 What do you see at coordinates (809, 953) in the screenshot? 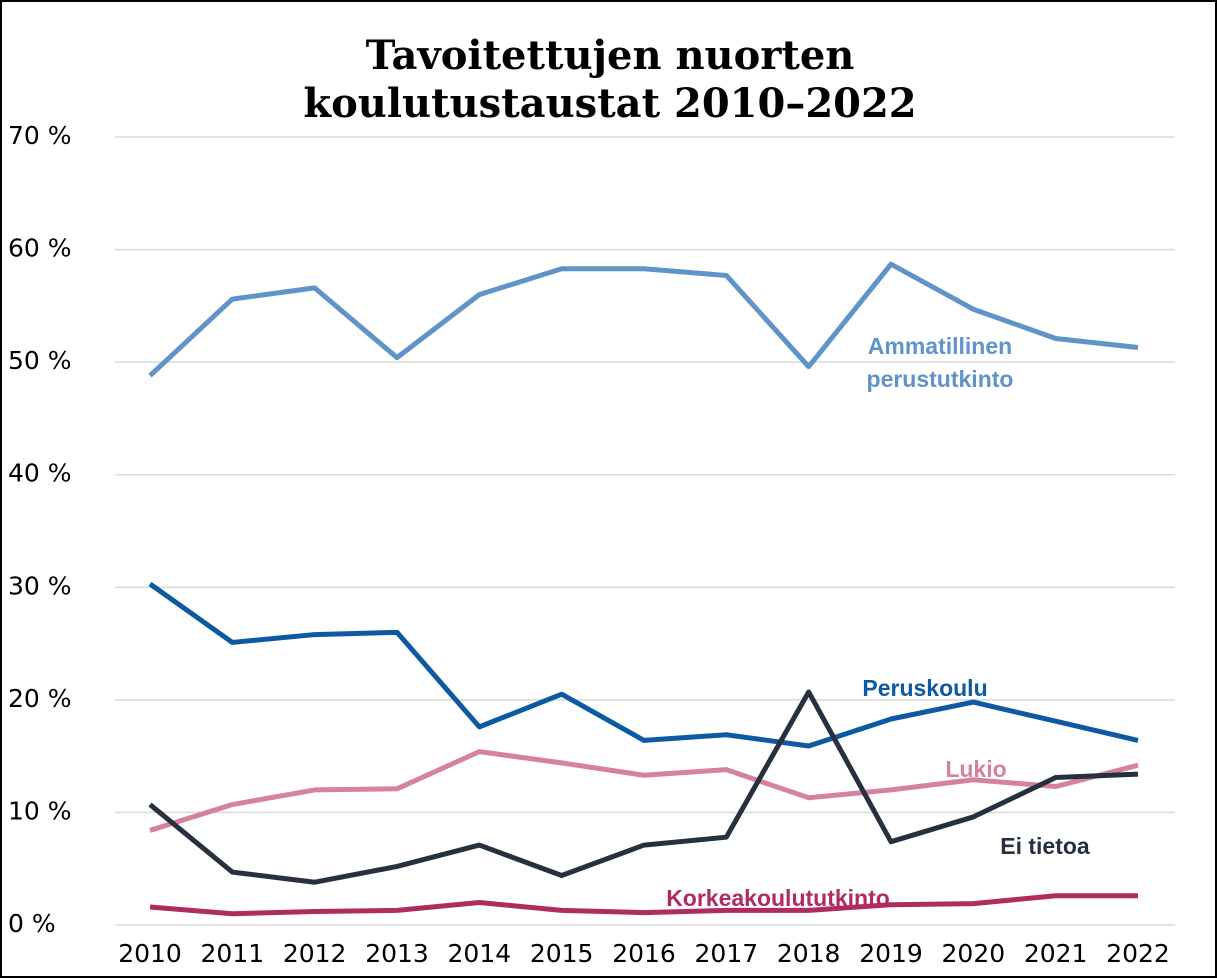
I see `x-tick-label: 2018` at bounding box center [809, 953].